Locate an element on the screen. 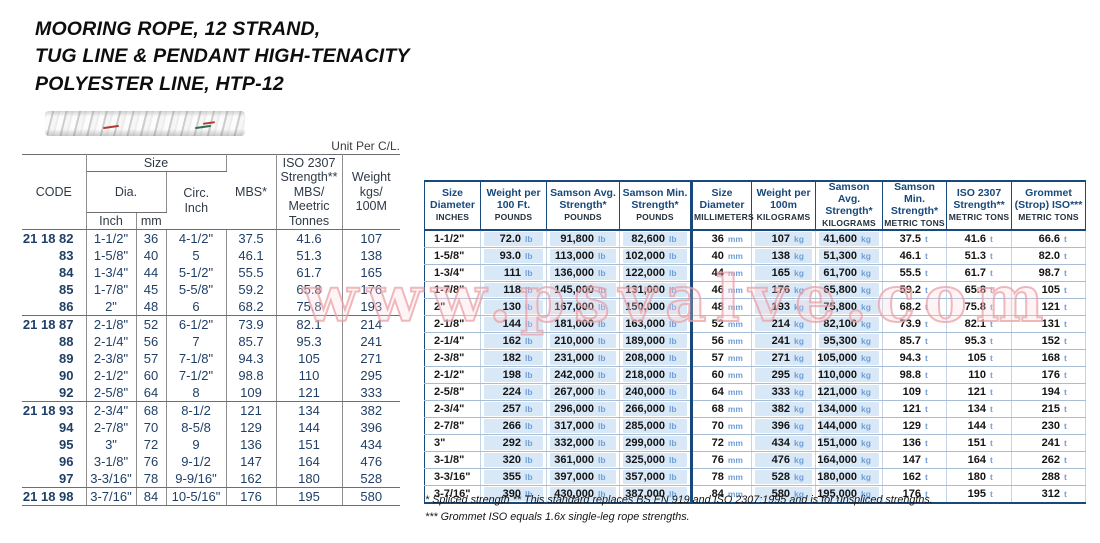 The image size is (1100, 543). table-cell: 267,000 lb is located at coordinates (583, 392).